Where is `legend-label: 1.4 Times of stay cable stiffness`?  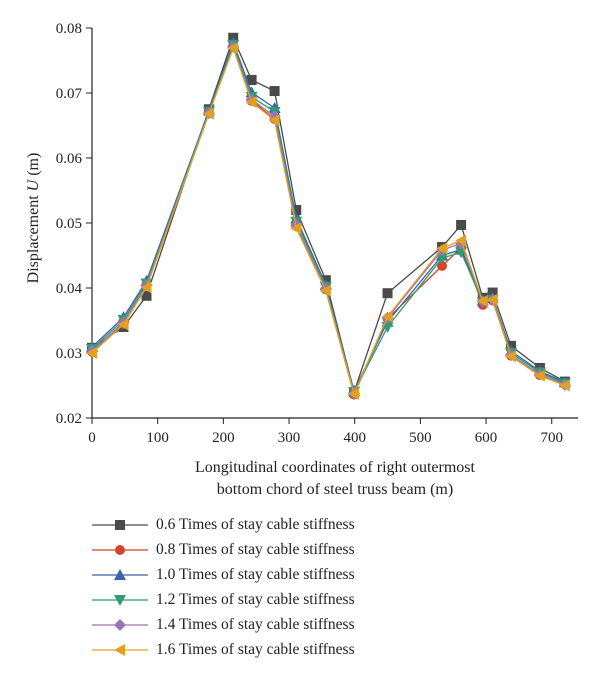 legend-label: 1.4 Times of stay cable stiffness is located at coordinates (255, 624).